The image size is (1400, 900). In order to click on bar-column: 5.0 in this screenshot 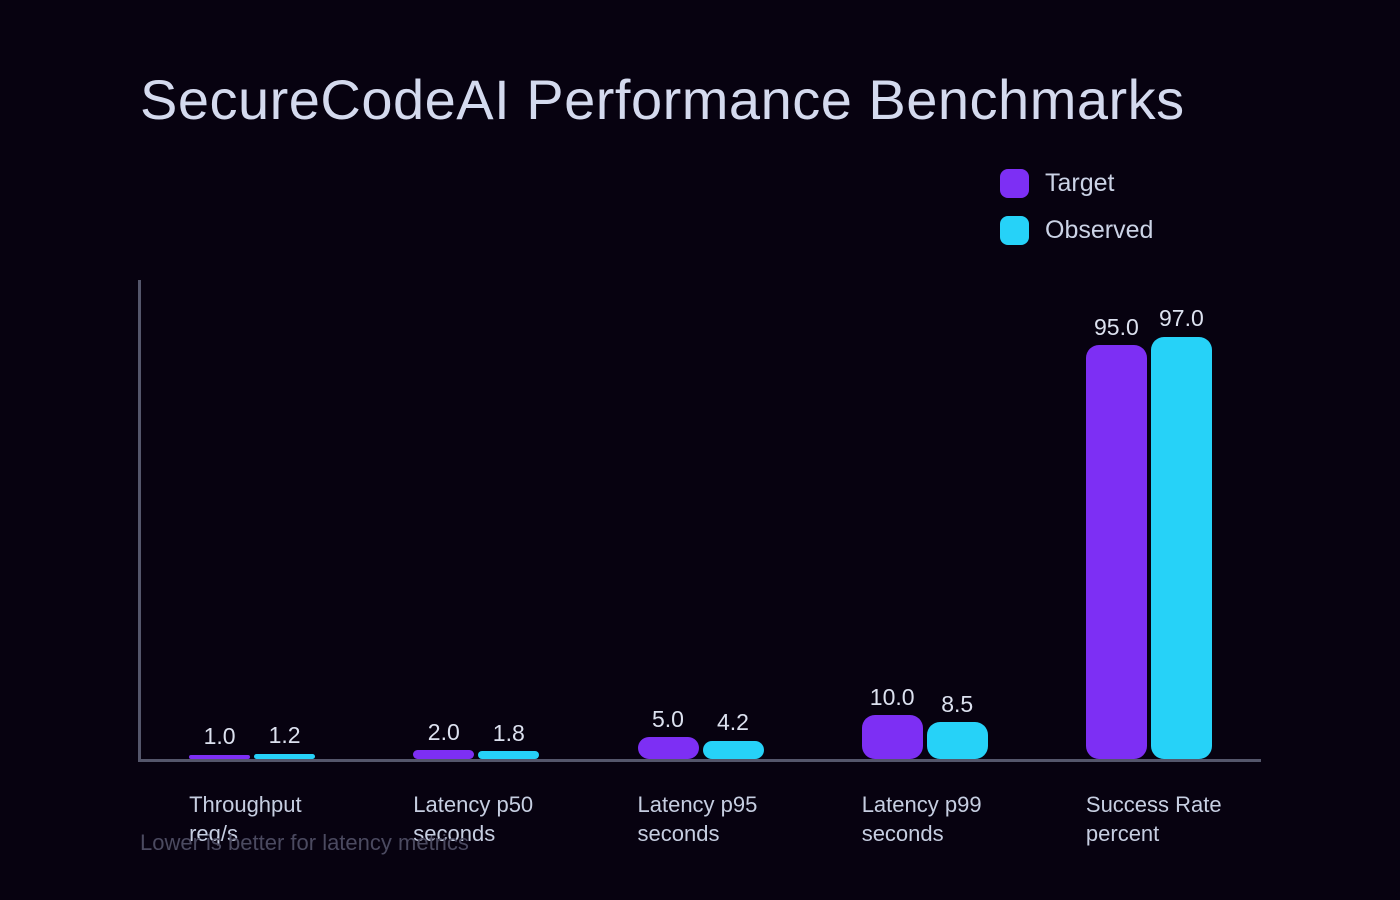, I will do `click(668, 732)`.